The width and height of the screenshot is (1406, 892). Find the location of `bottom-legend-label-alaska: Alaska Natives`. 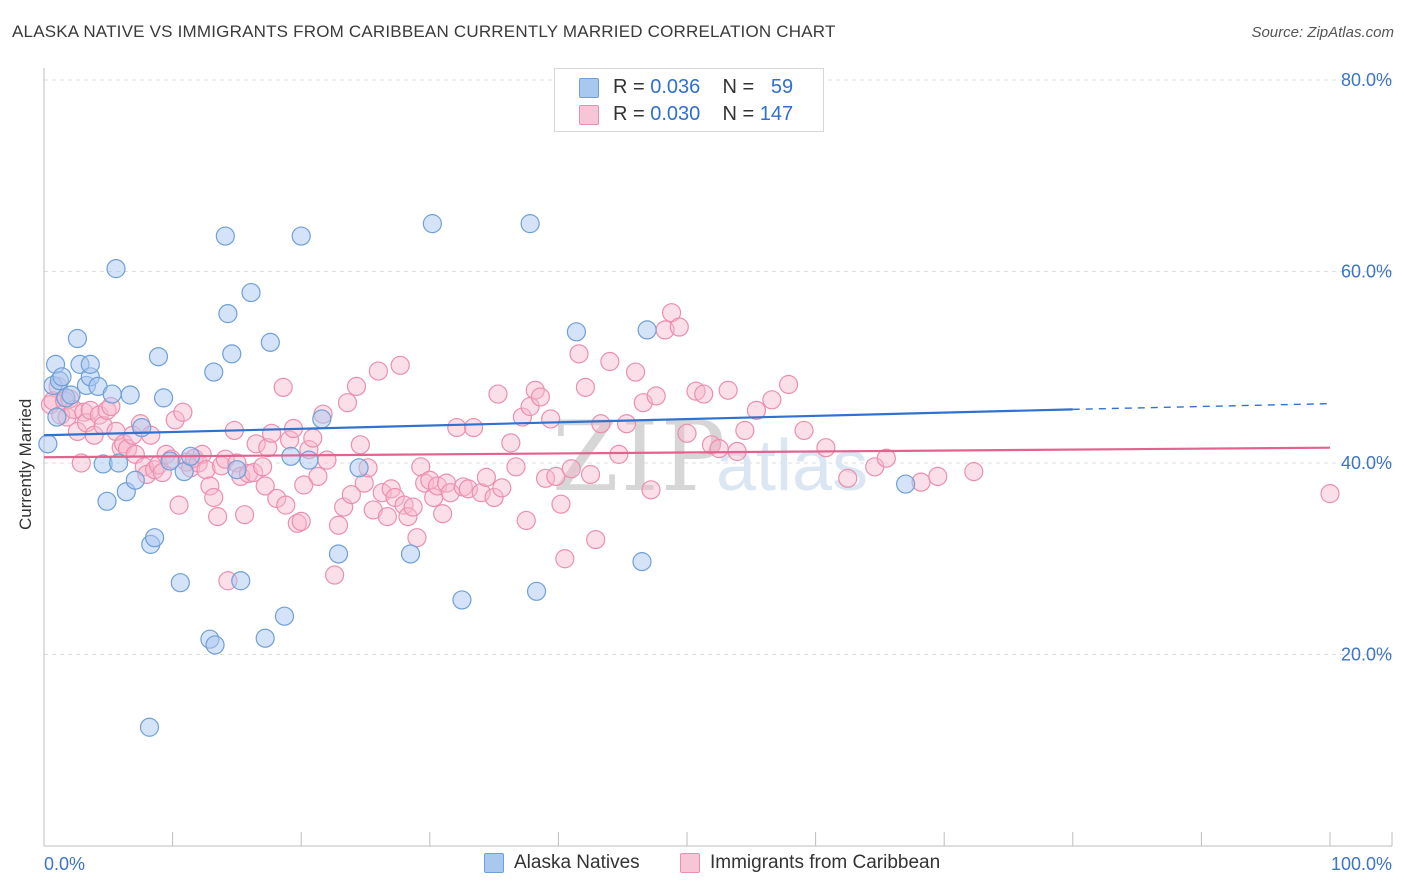

bottom-legend-label-alaska: Alaska Natives is located at coordinates (577, 862).